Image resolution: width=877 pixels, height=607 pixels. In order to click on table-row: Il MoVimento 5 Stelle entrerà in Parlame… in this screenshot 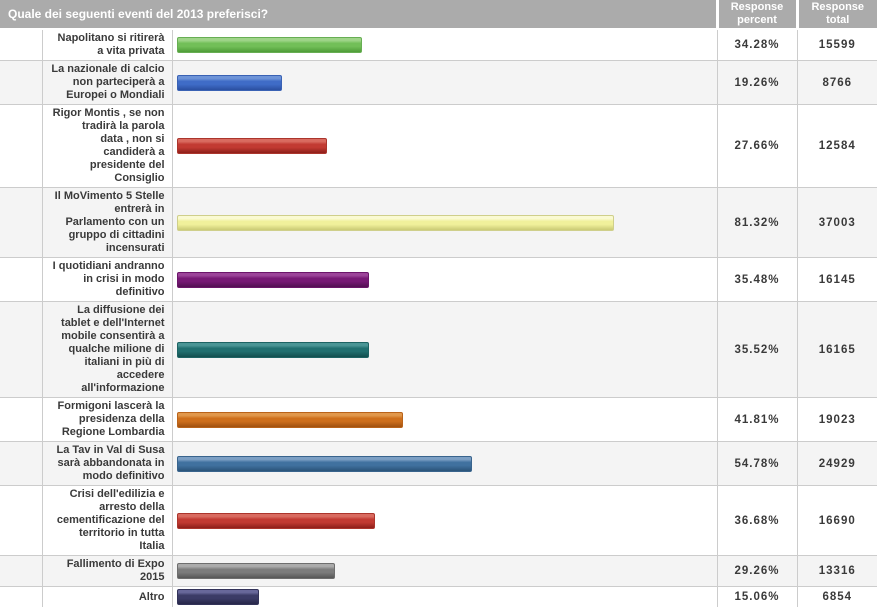, I will do `click(438, 222)`.